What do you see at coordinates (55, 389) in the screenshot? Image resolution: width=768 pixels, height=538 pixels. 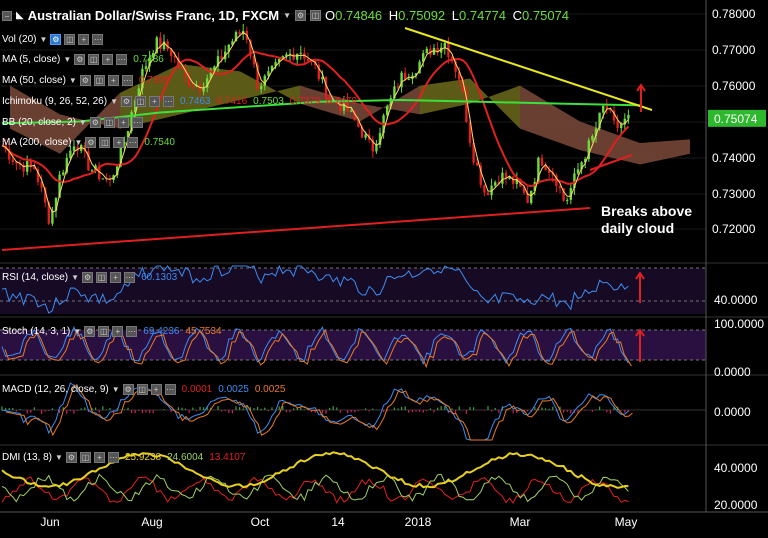 I see `macd-label: MACD (12, 26, close, 9)` at bounding box center [55, 389].